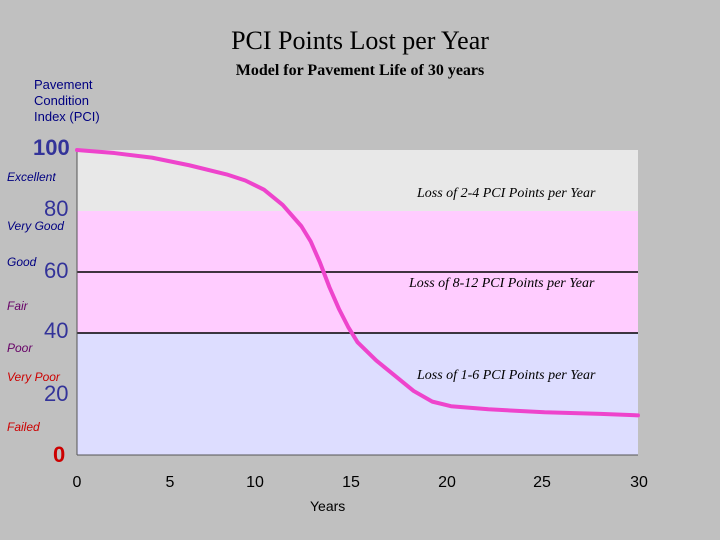  Describe the element at coordinates (56, 330) in the screenshot. I see `y-tick-label: 40` at that location.